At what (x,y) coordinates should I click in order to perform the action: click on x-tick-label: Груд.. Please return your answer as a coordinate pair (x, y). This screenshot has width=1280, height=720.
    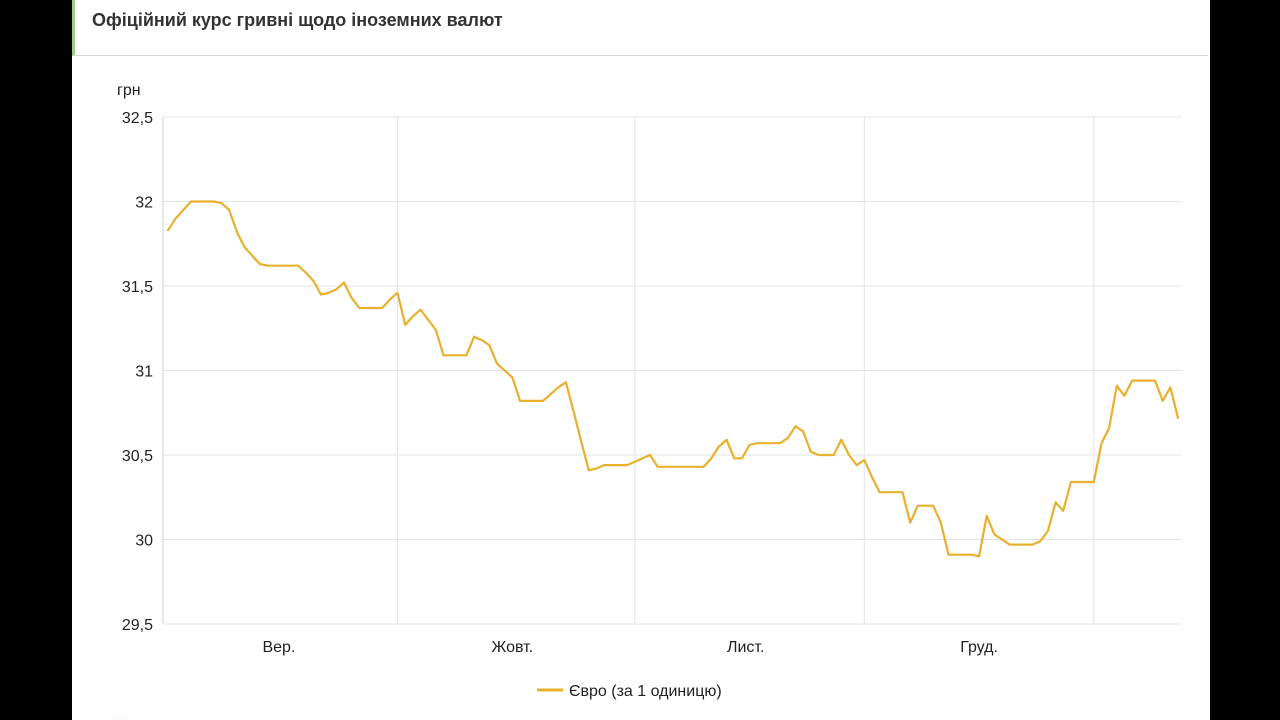
    Looking at the image, I should click on (979, 647).